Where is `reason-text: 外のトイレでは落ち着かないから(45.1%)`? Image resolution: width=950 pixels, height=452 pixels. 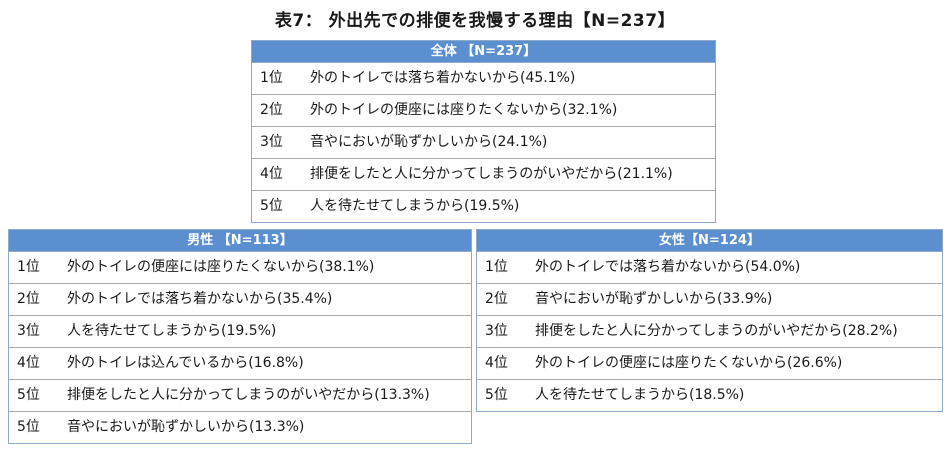 reason-text: 外のトイレでは落ち着かないから(45.1%) is located at coordinates (443, 78).